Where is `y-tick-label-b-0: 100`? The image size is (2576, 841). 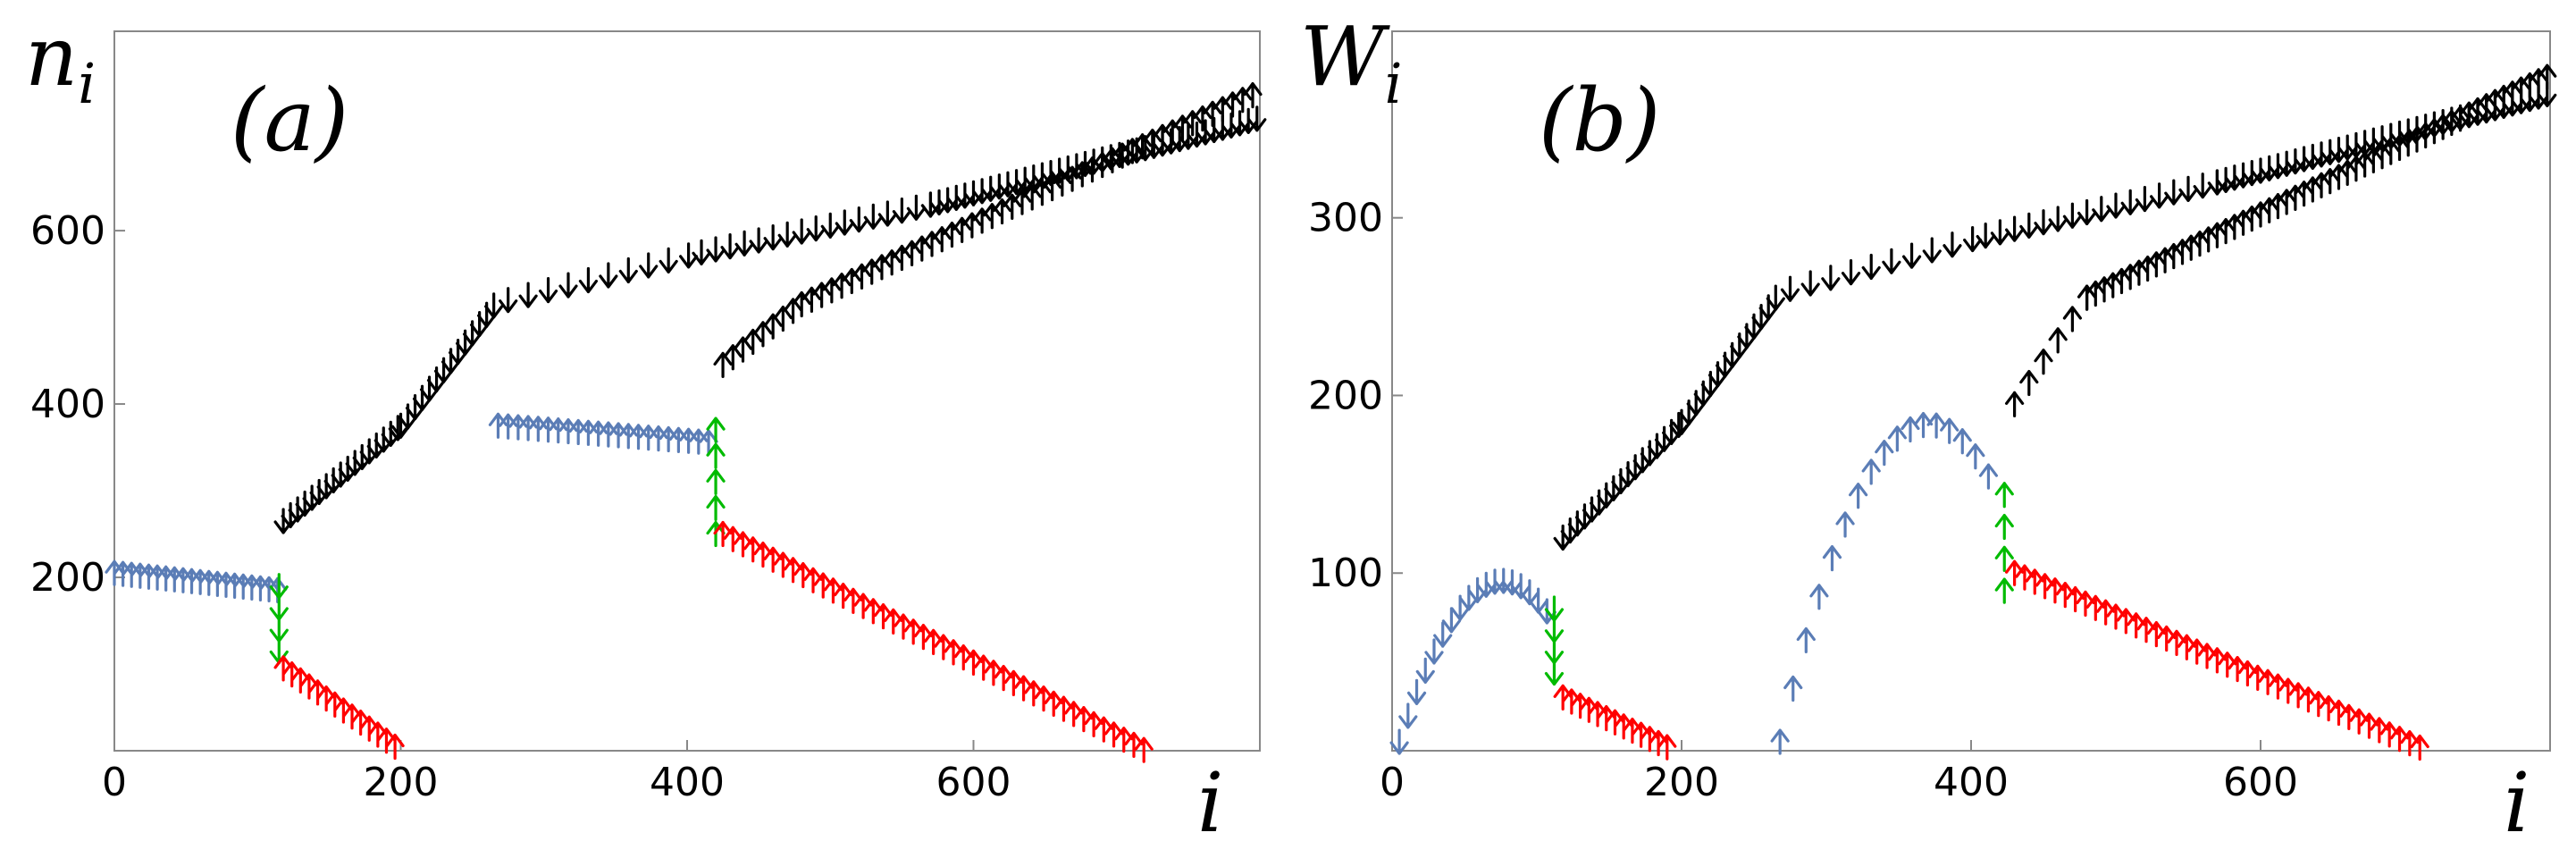
y-tick-label-b-0: 100 is located at coordinates (1345, 573).